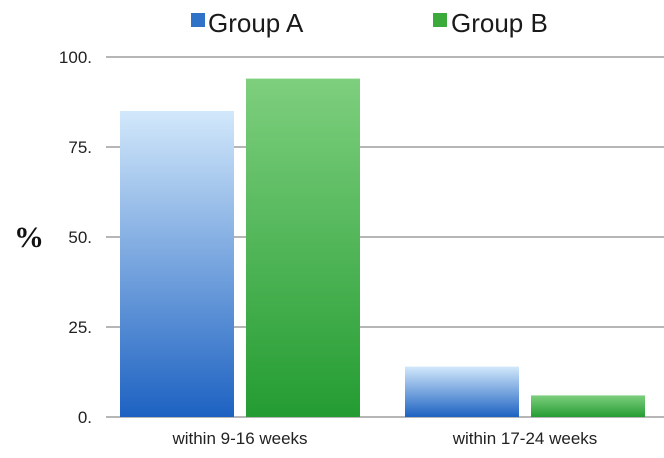 The image size is (664, 458). Describe the element at coordinates (80, 237) in the screenshot. I see `y-tick-label: 50.` at that location.